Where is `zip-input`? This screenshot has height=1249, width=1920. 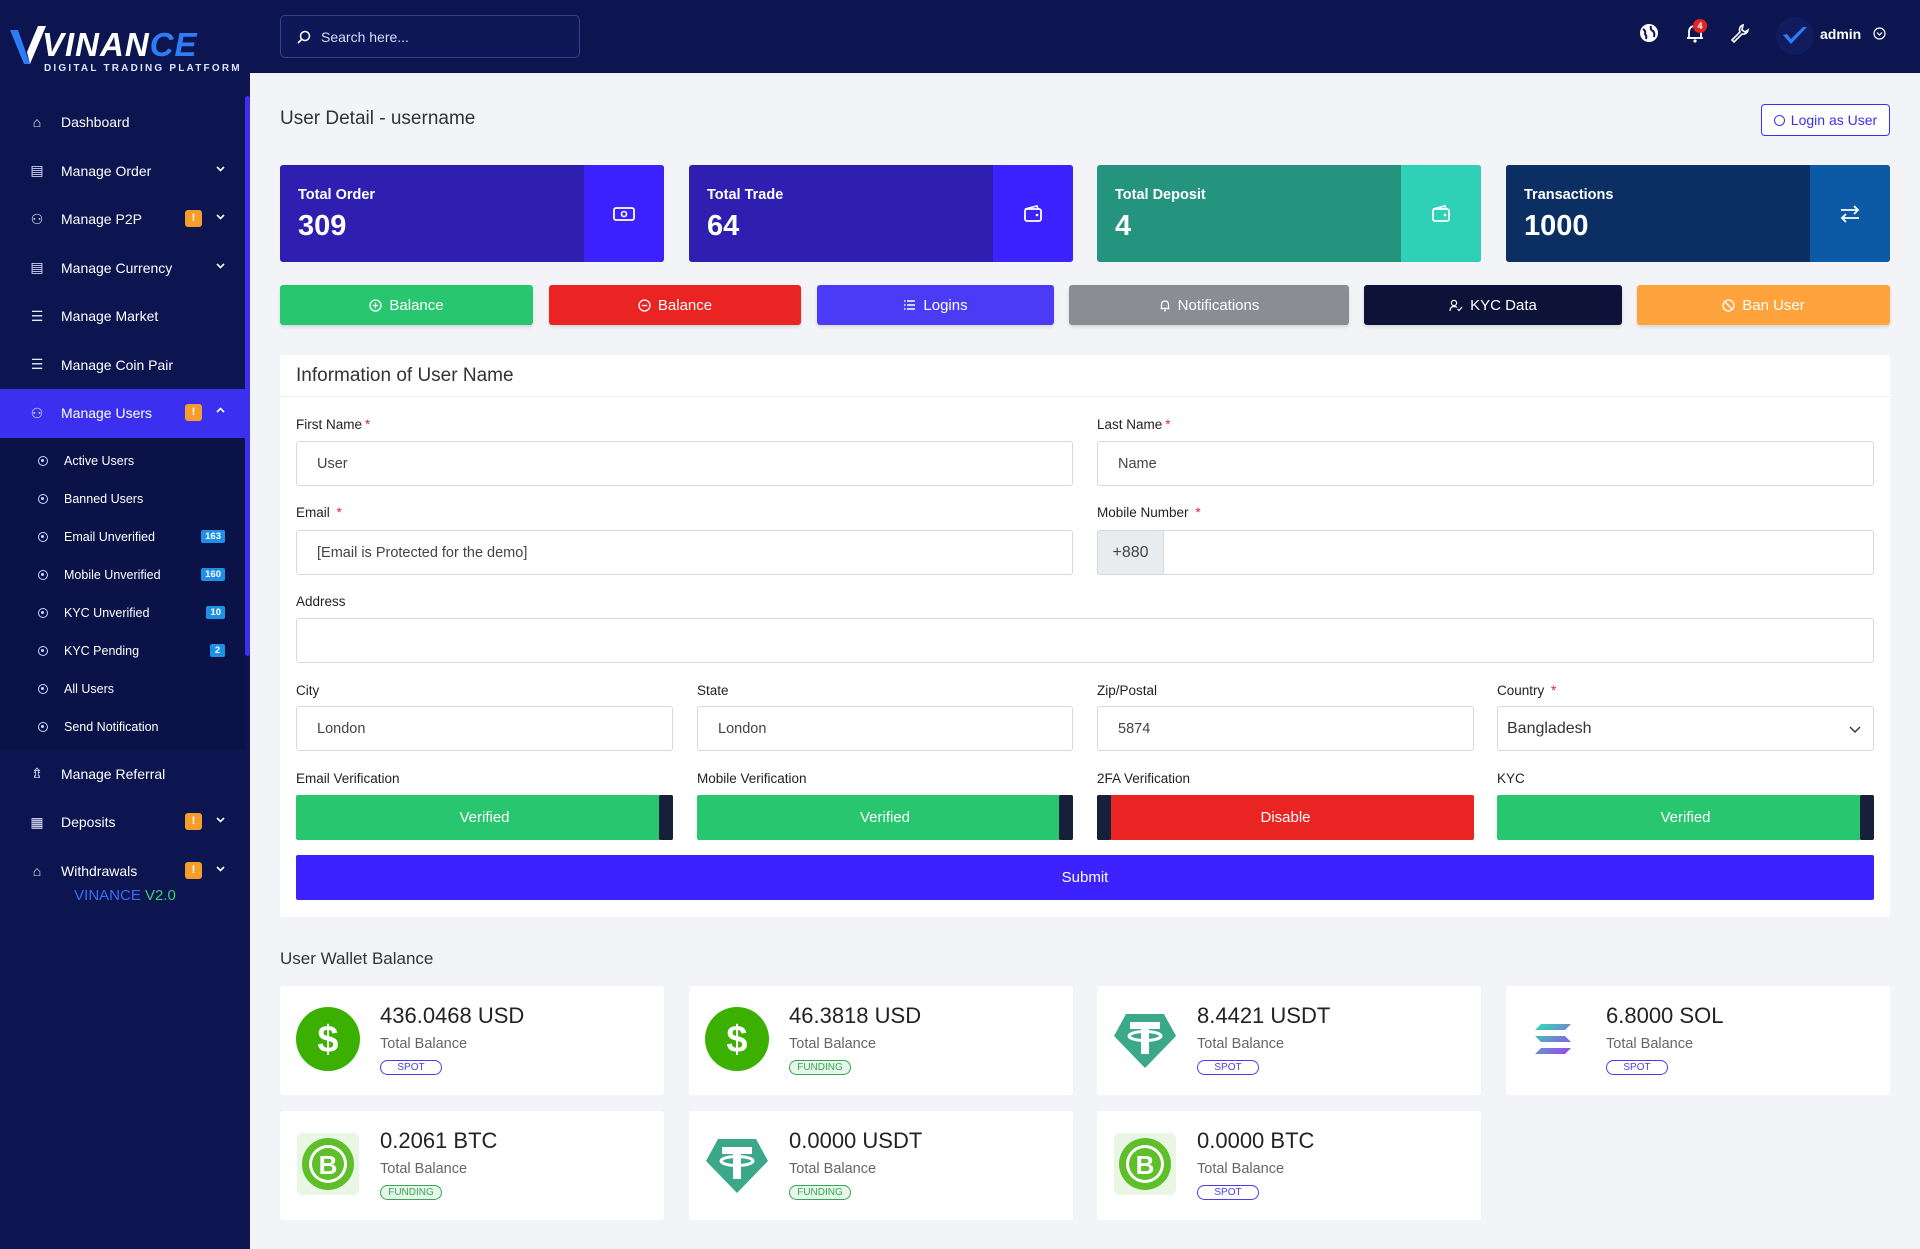 zip-input is located at coordinates (1285, 728).